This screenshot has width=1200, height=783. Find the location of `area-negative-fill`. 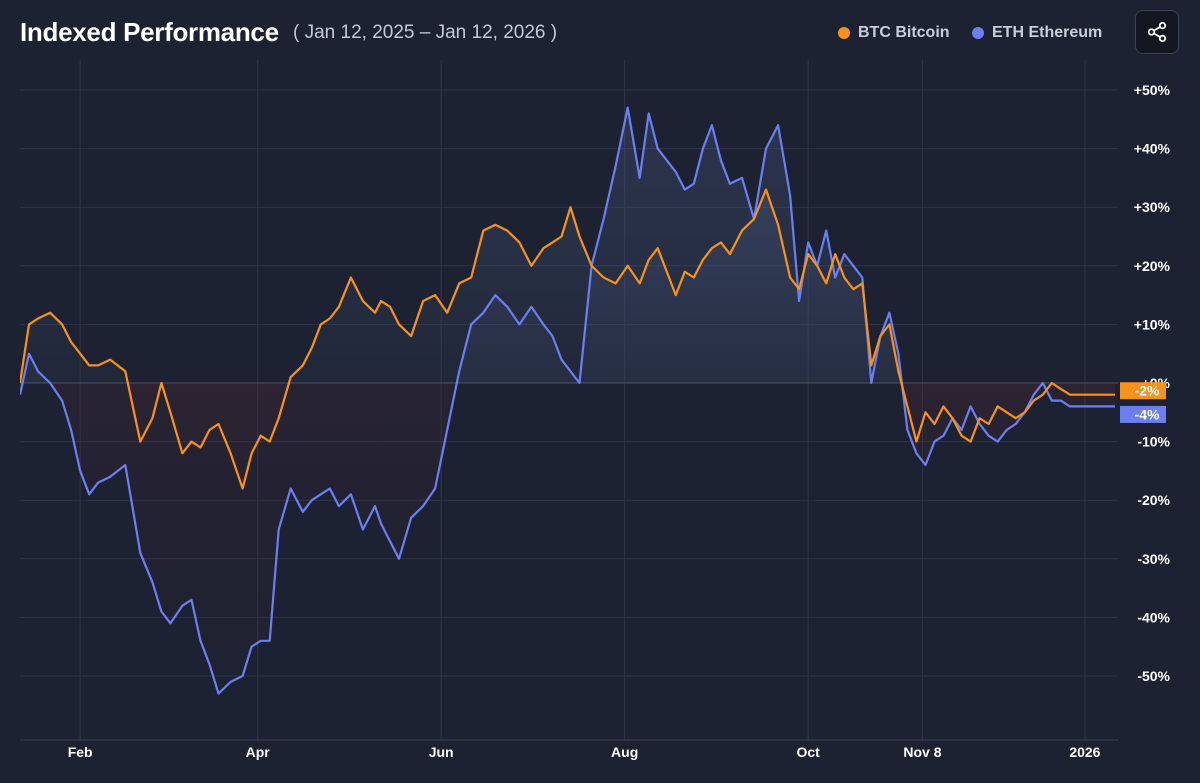

area-negative-fill is located at coordinates (567, 436).